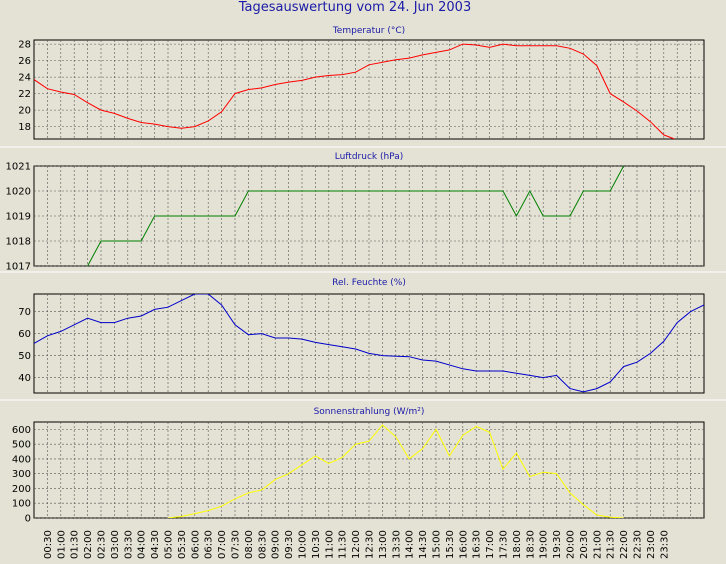 The image size is (726, 564). Describe the element at coordinates (28, 519) in the screenshot. I see `y-tick-label: 0` at that location.